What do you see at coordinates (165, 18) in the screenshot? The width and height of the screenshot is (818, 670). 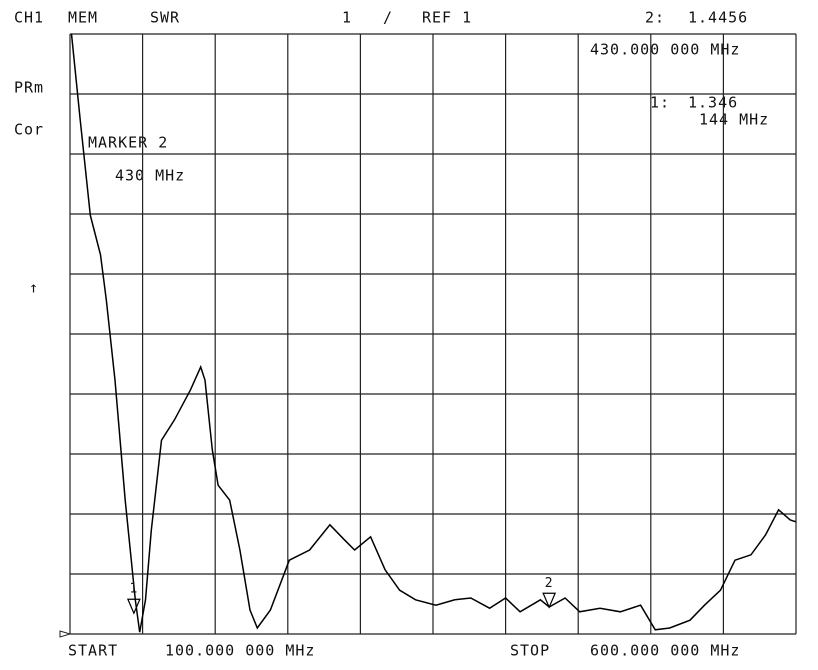 I see `format: SWR` at bounding box center [165, 18].